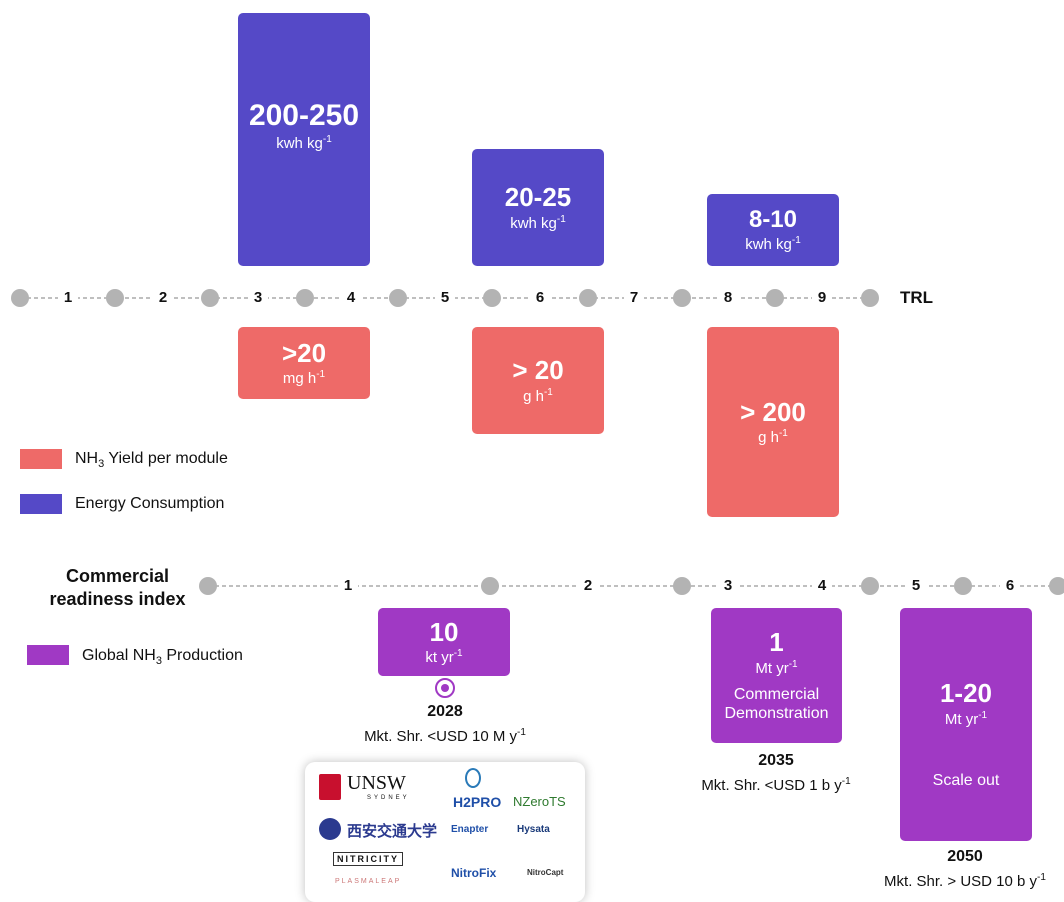  What do you see at coordinates (150, 503) in the screenshot?
I see `legend-label-energy: Energy Consumption` at bounding box center [150, 503].